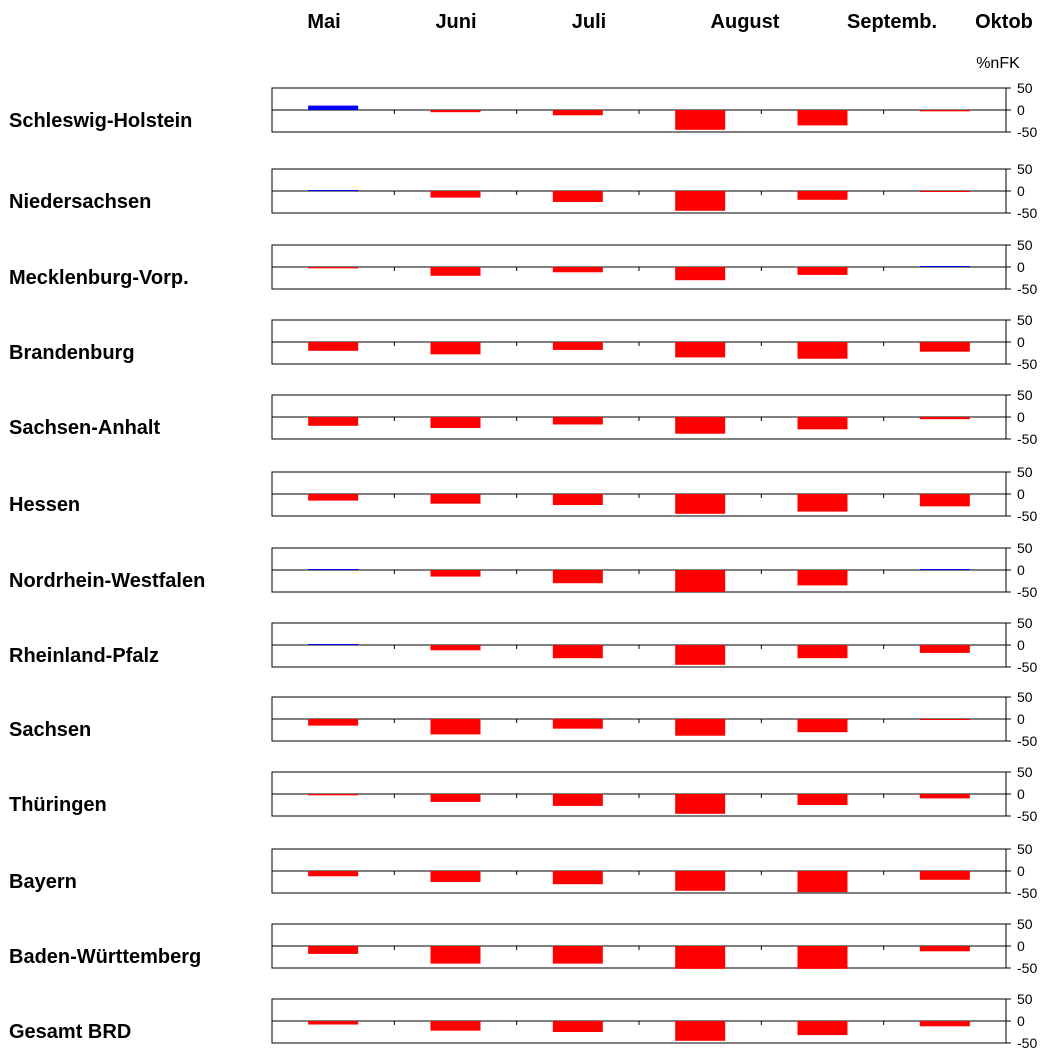 Image resolution: width=1041 pixels, height=1050 pixels. What do you see at coordinates (523, 342) in the screenshot?
I see `region-panel: Brandenburg 50 0 -50` at bounding box center [523, 342].